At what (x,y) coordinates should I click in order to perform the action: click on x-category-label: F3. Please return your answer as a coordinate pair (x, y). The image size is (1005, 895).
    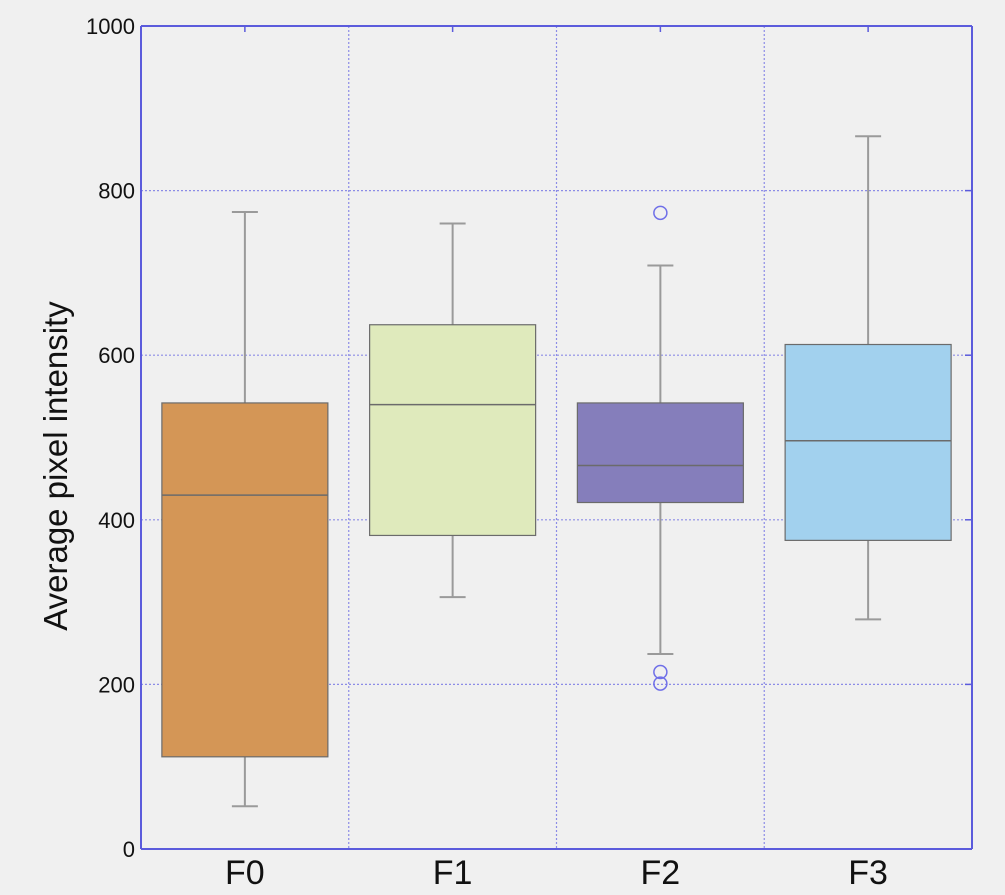
    Looking at the image, I should click on (868, 873).